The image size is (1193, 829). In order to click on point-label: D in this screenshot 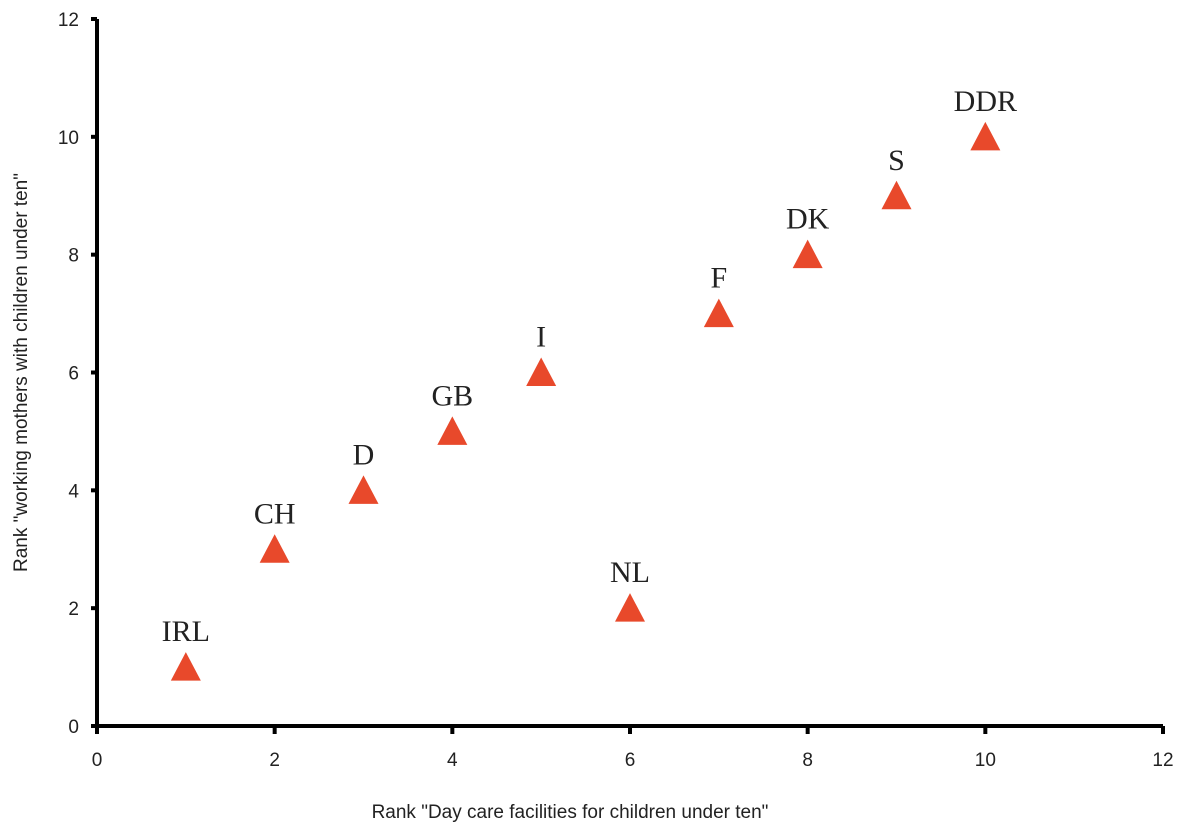, I will do `click(364, 454)`.